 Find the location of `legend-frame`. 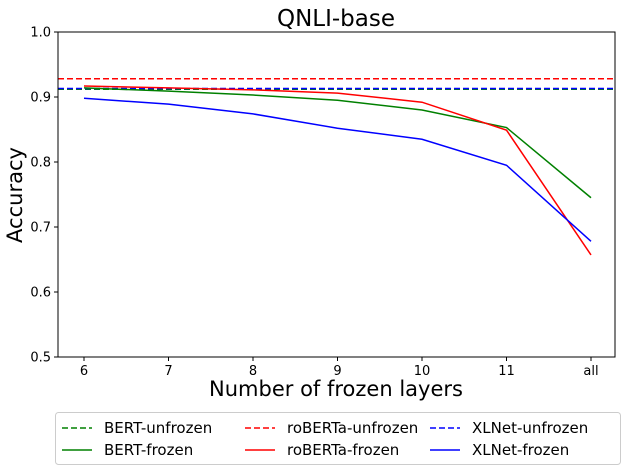

legend-frame is located at coordinates (338, 438).